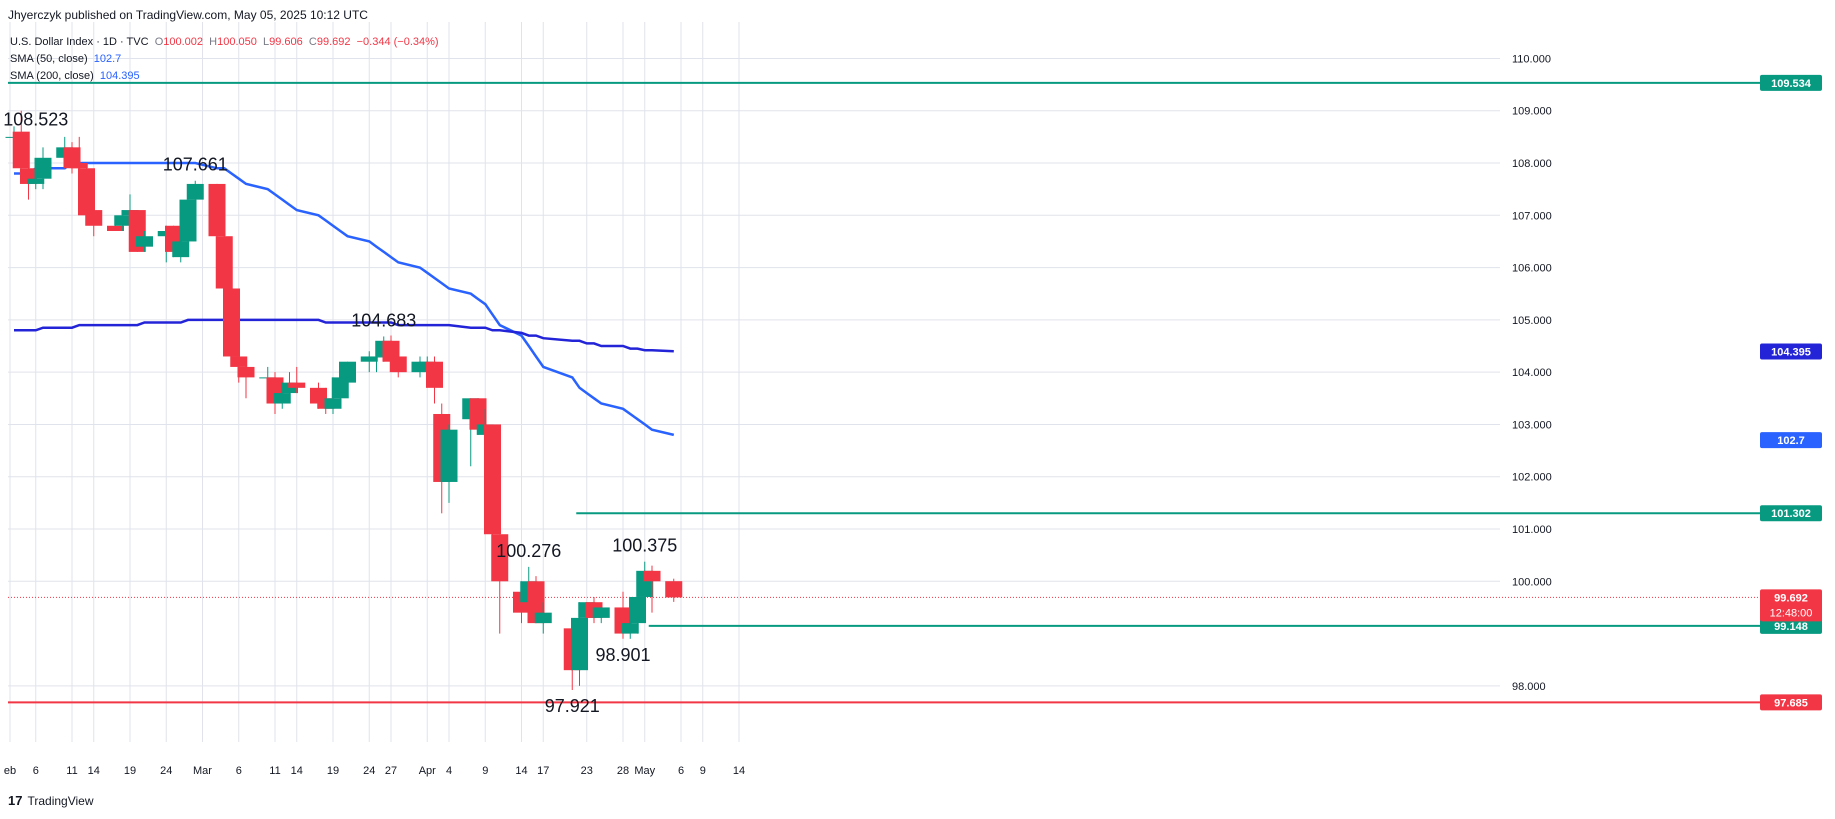 Image resolution: width=1835 pixels, height=819 pixels. I want to click on chart-footer: 17 TradingView, so click(51, 800).